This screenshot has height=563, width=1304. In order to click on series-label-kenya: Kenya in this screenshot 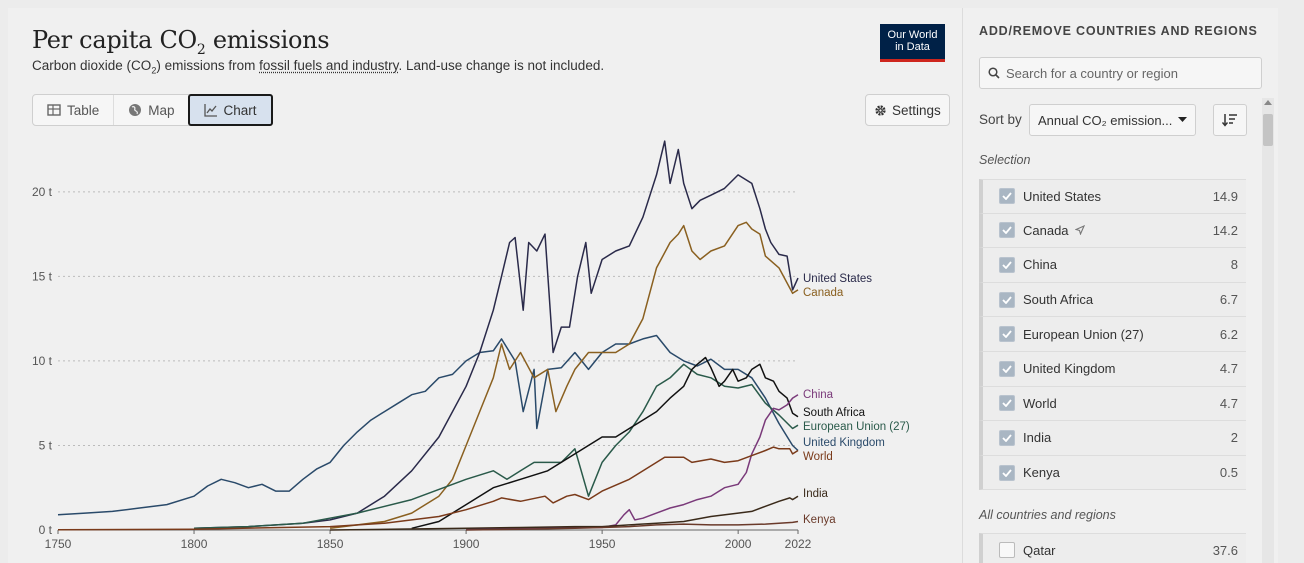, I will do `click(819, 520)`.